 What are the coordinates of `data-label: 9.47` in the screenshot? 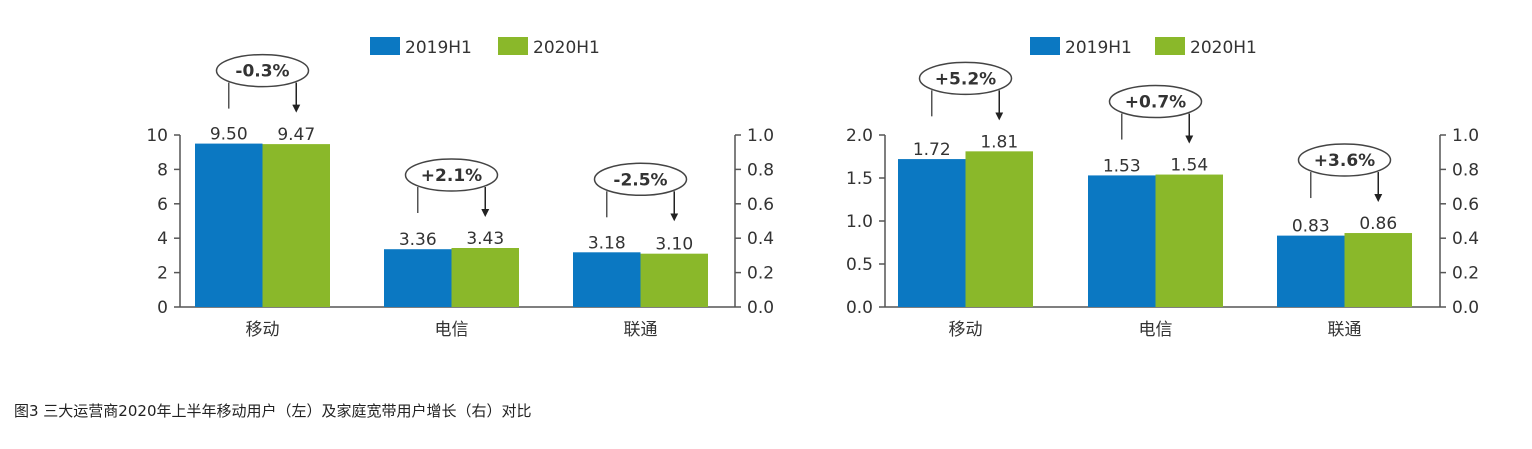 It's located at (296, 135).